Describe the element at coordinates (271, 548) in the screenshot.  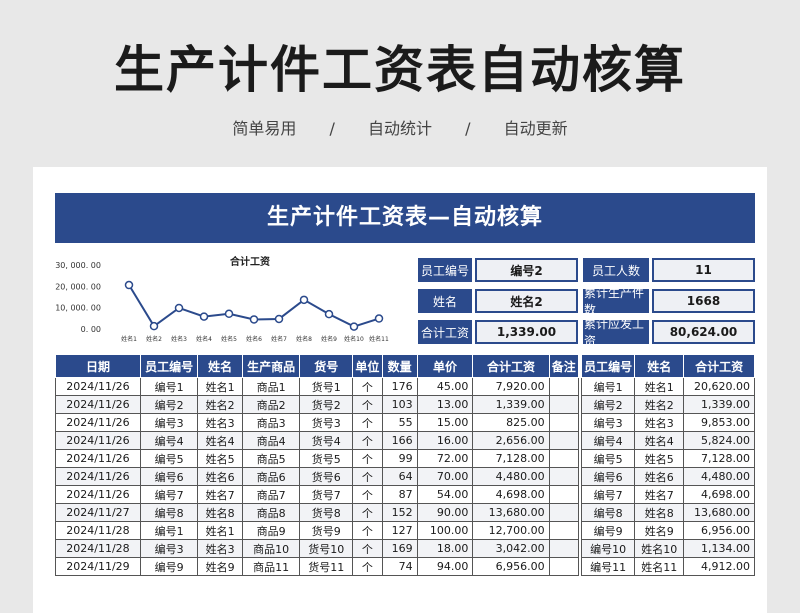
I see `cell-product: 商品10` at that location.